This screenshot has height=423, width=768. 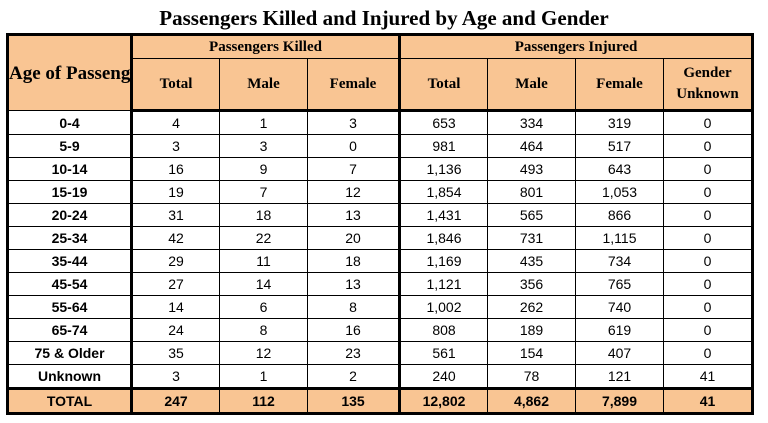 What do you see at coordinates (443, 192) in the screenshot?
I see `injured-total-cell: 1,854` at bounding box center [443, 192].